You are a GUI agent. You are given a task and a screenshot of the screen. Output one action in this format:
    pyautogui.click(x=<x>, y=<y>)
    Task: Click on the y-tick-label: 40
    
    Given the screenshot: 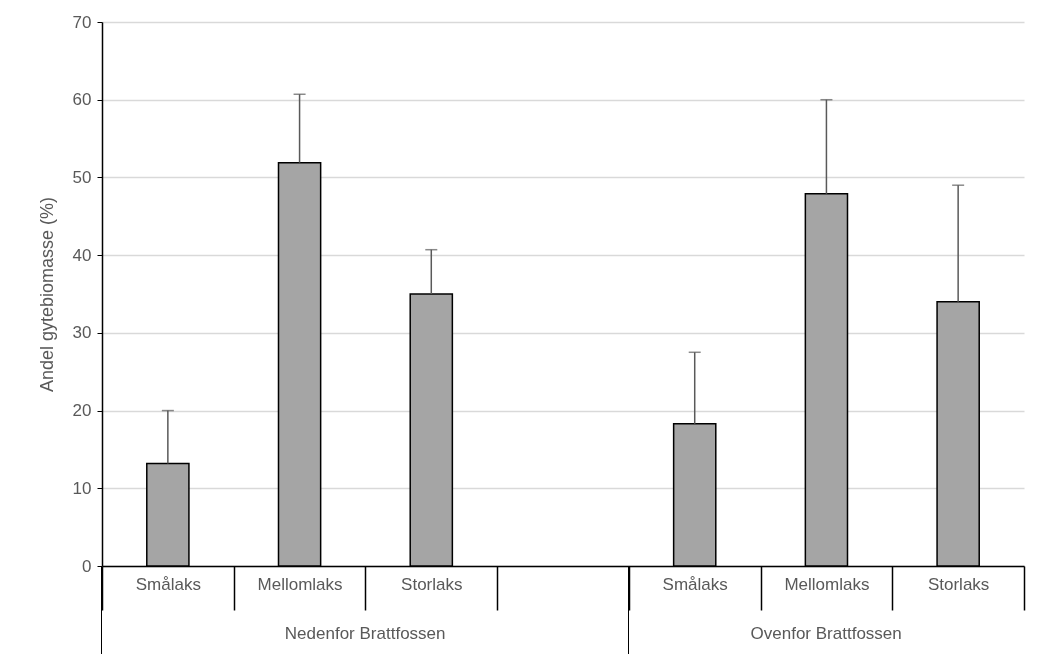 What is the action you would take?
    pyautogui.click(x=82, y=255)
    